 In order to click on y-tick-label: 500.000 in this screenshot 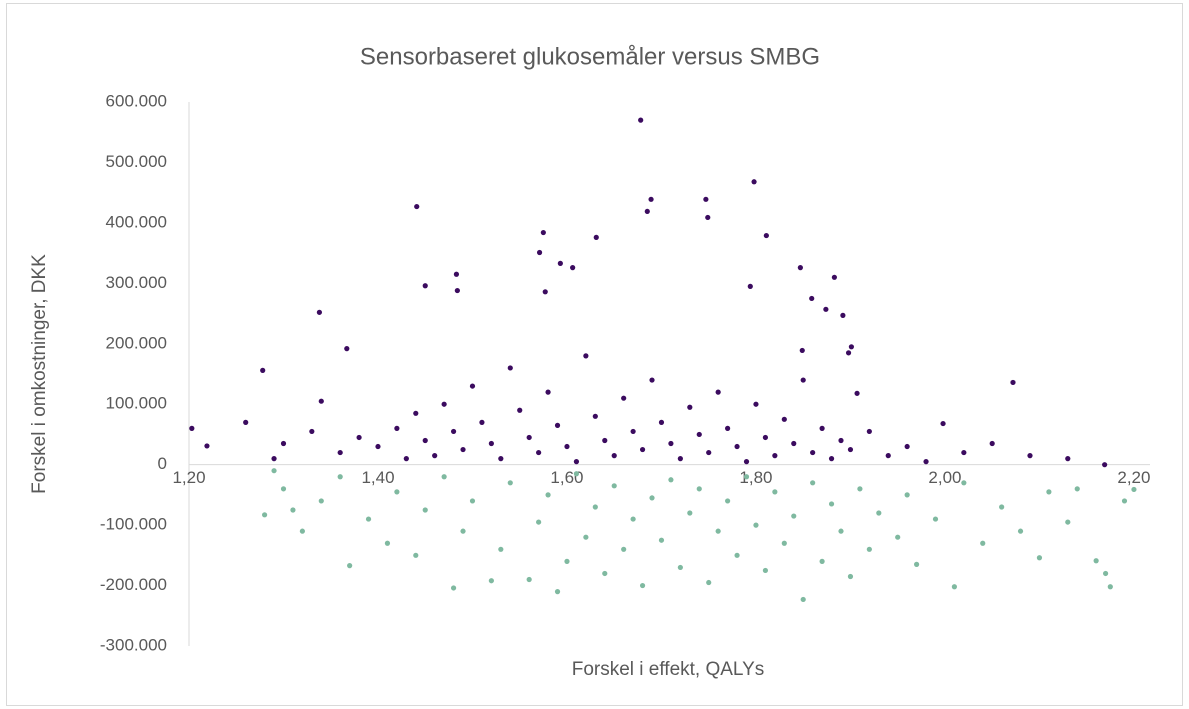, I will do `click(136, 161)`.